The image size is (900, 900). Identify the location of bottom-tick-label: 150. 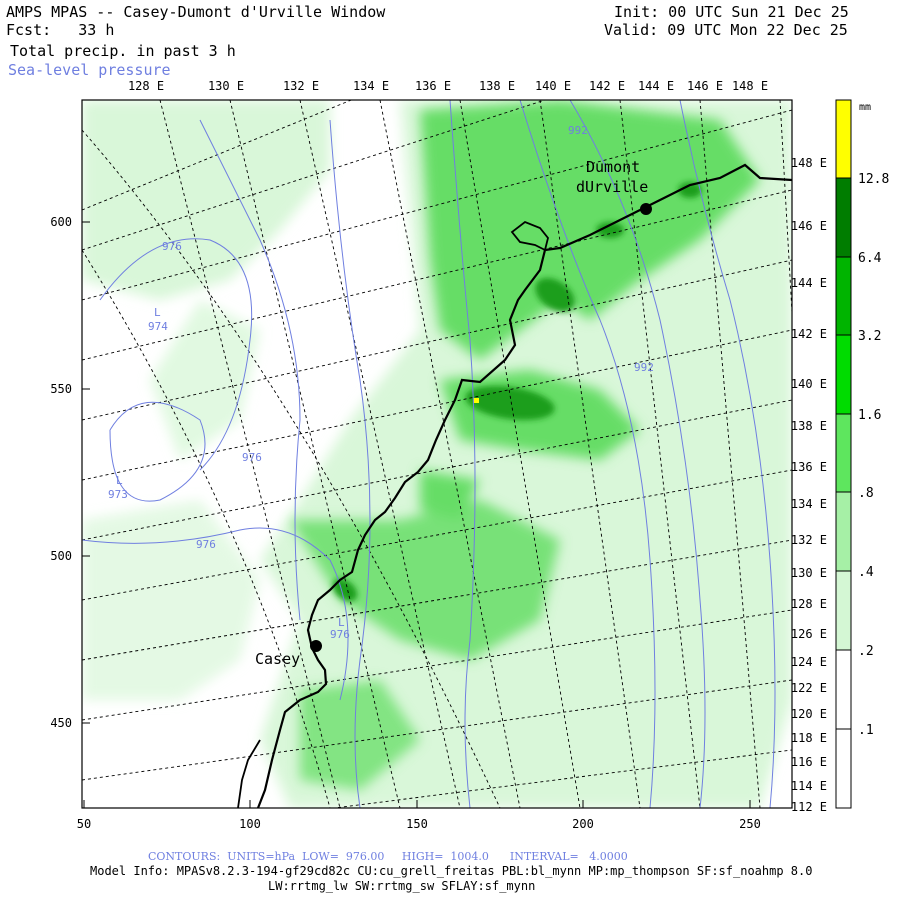
(417, 824).